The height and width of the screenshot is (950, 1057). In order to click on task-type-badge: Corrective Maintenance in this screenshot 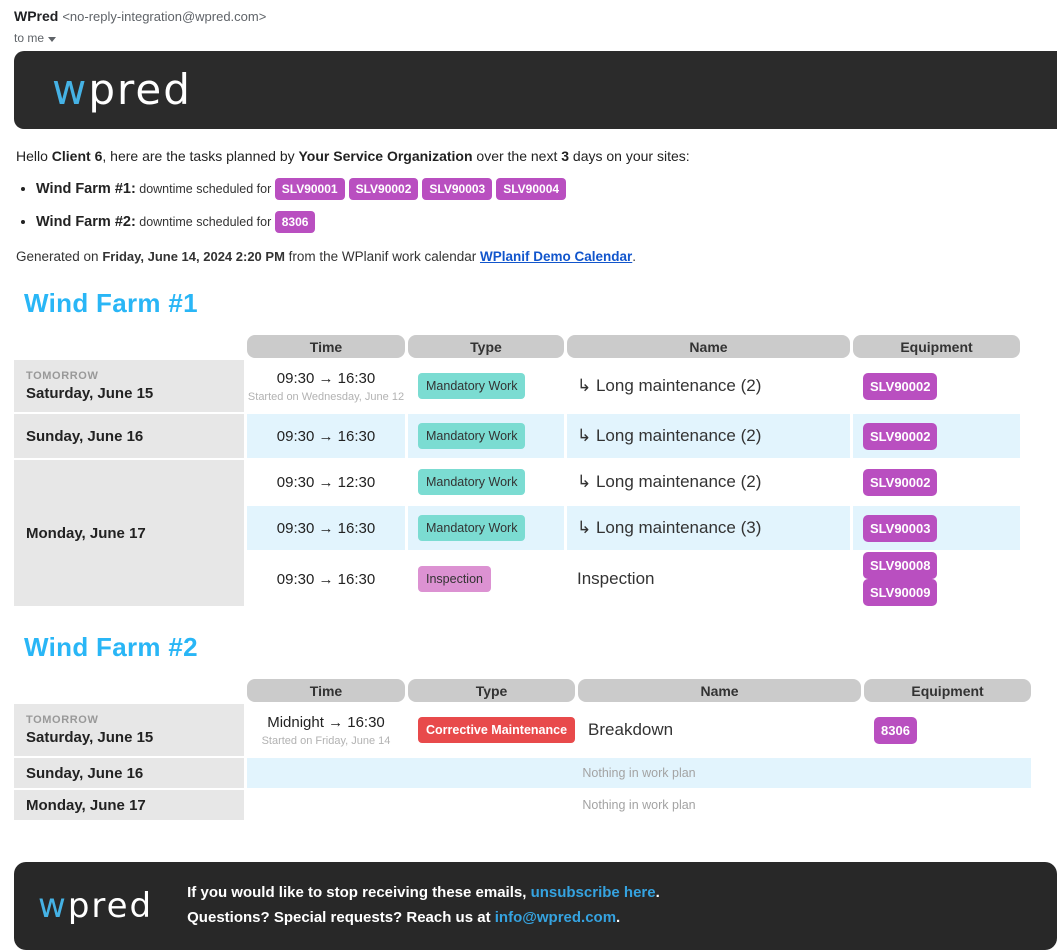, I will do `click(497, 730)`.